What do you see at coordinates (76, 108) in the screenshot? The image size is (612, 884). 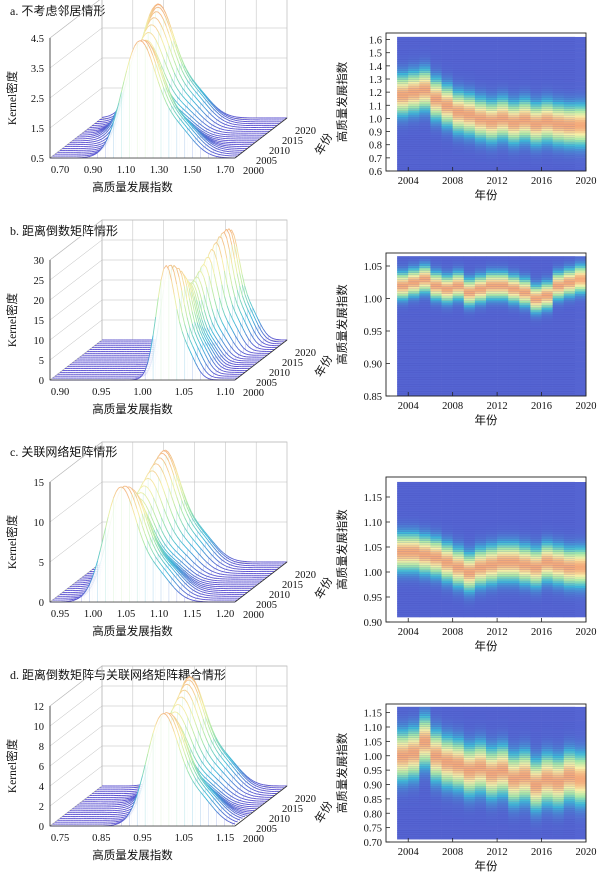 I see `grid-line` at bounding box center [76, 108].